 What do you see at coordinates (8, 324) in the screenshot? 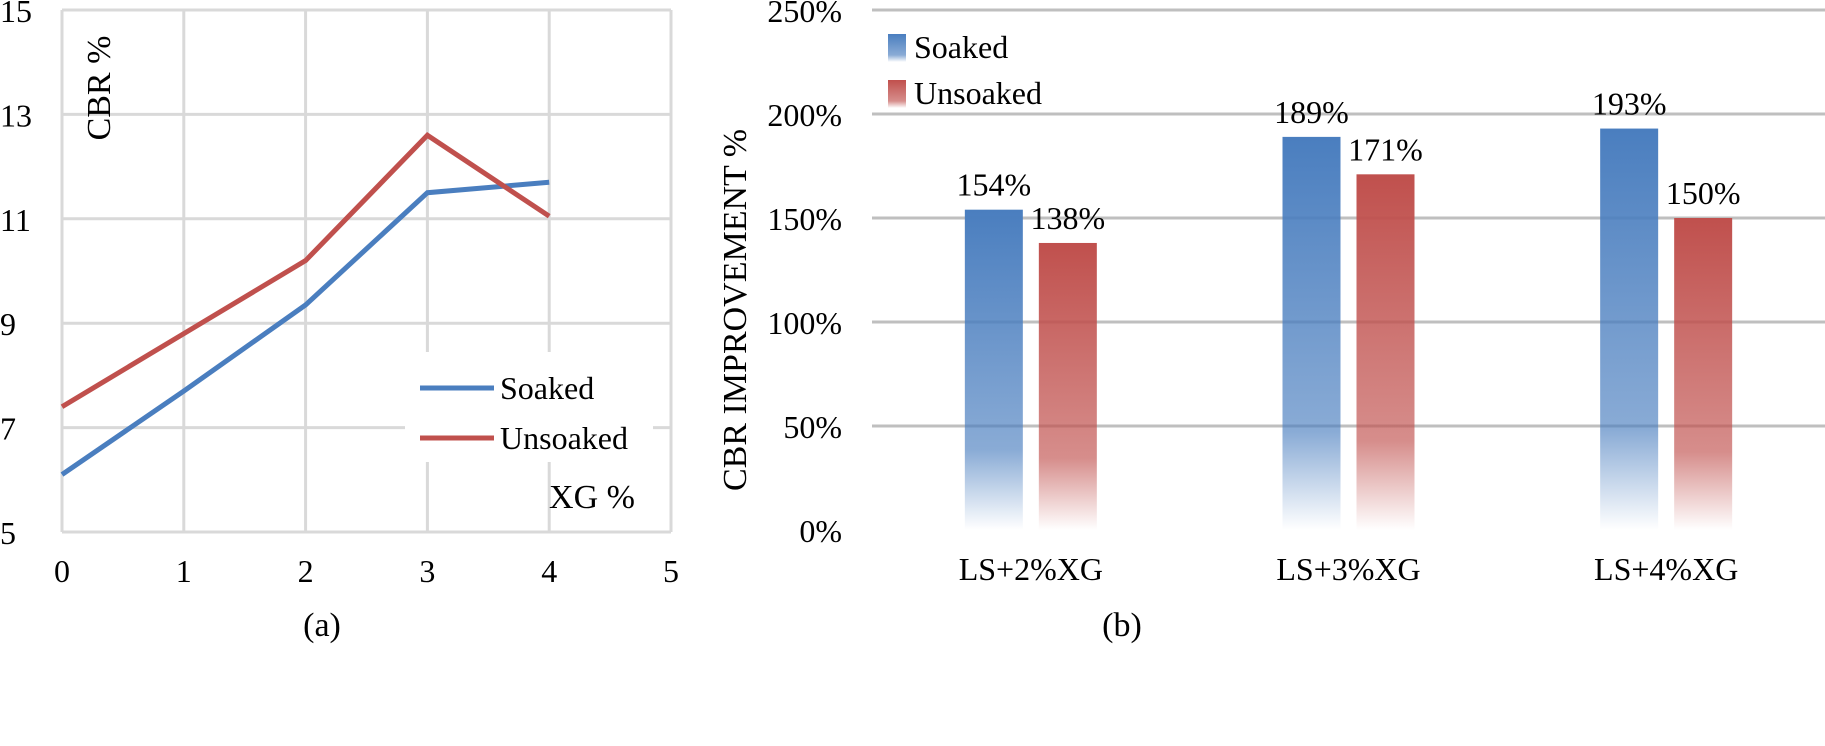
I see `y-tick-label: 9` at bounding box center [8, 324].